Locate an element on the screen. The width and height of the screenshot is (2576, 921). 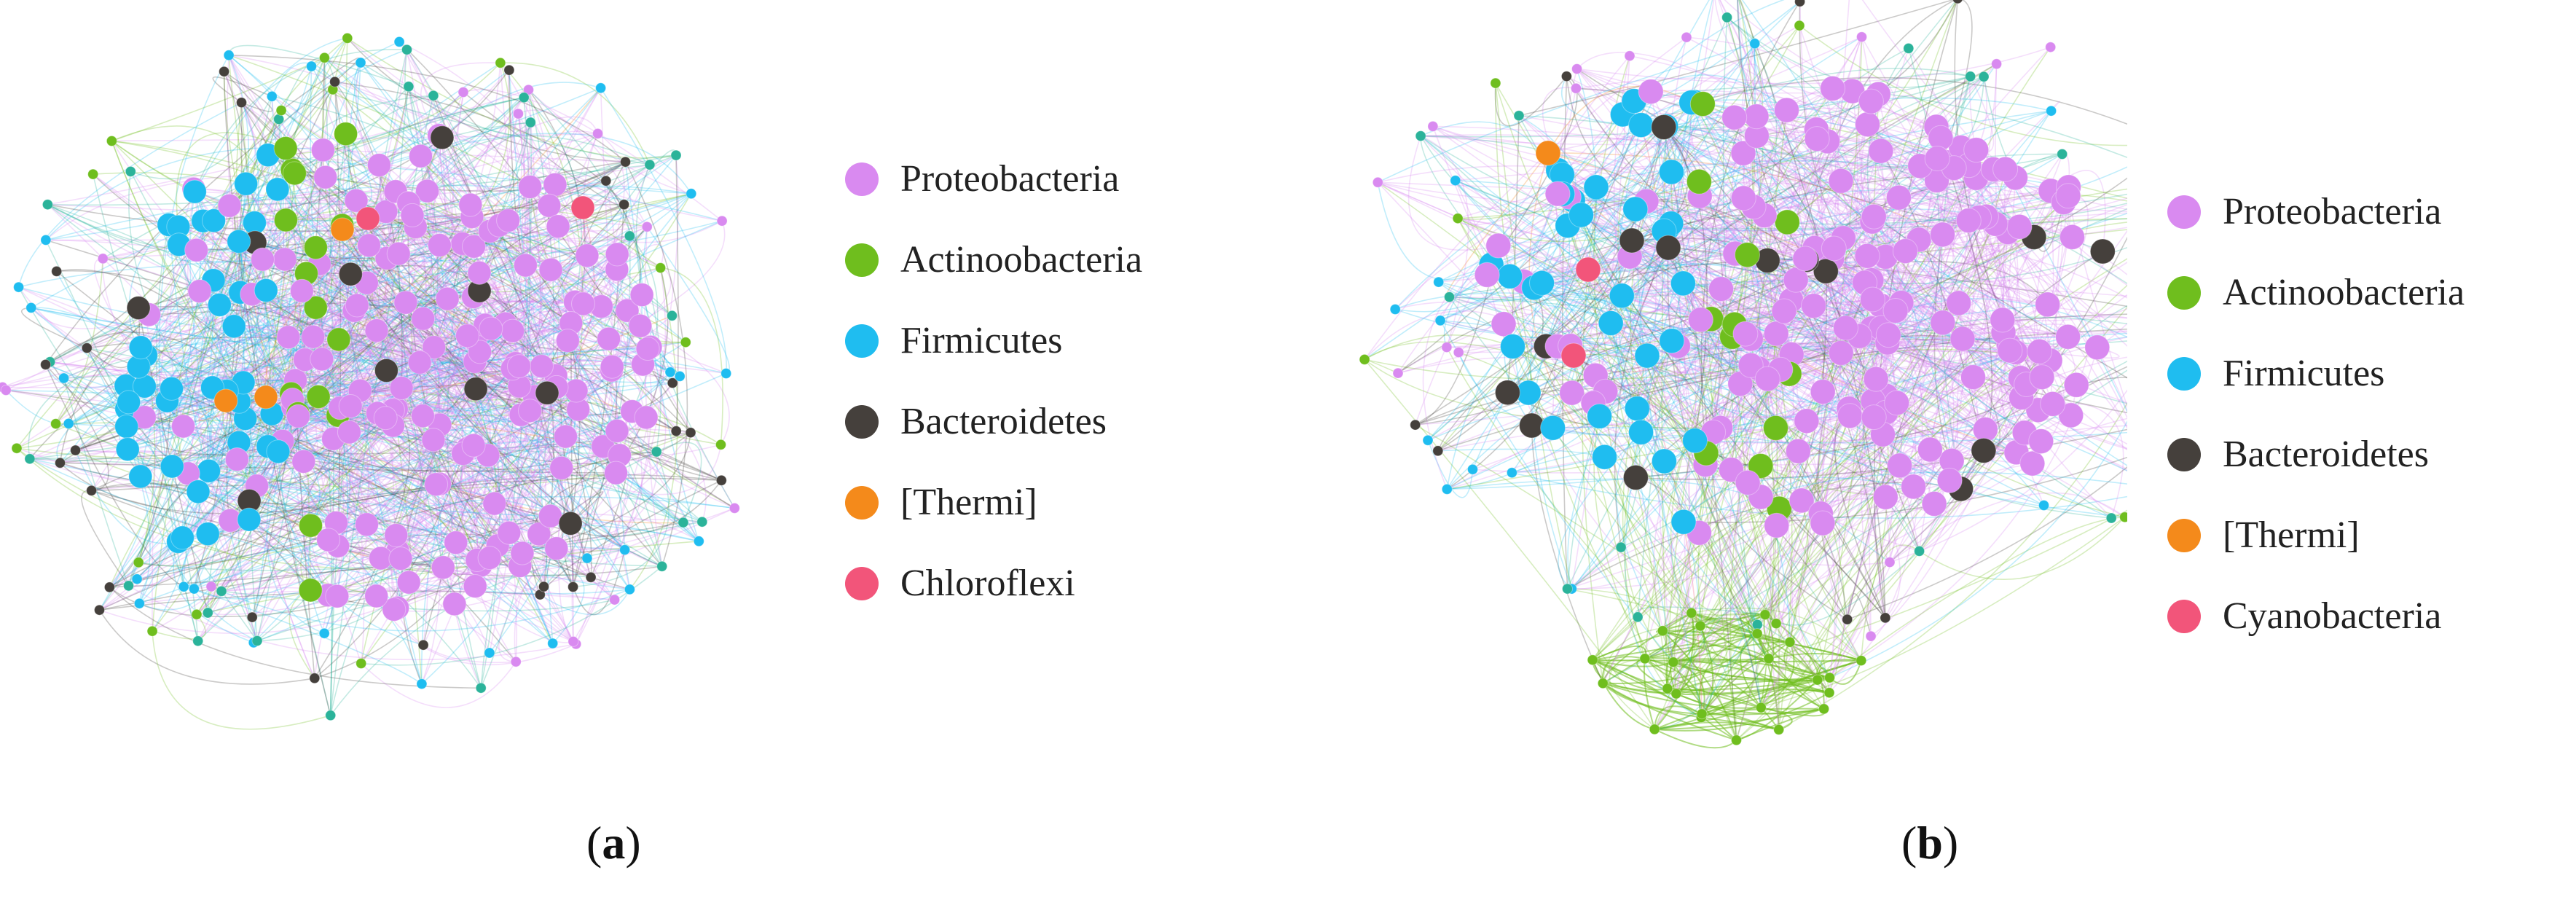
legend-item: Actinoobacteria is located at coordinates (993, 259).